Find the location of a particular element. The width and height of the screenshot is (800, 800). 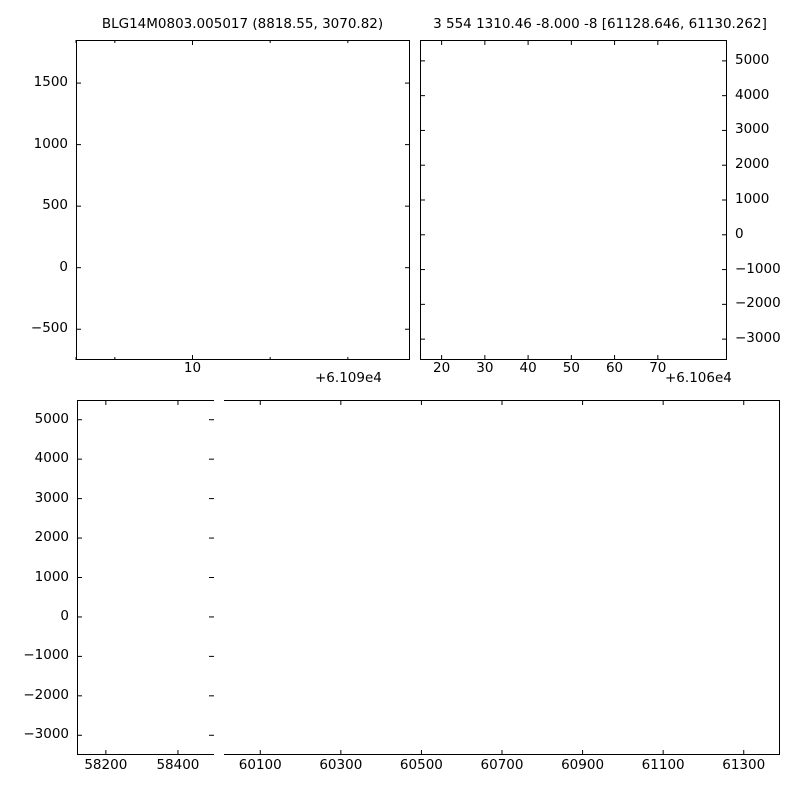

x-tick-label: 60500 is located at coordinates (421, 765).